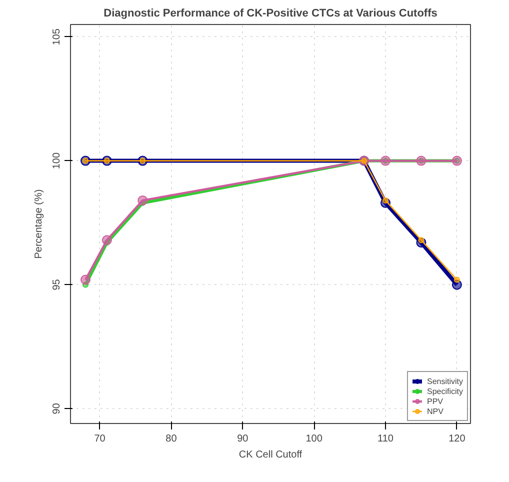 This screenshot has width=509, height=482. Describe the element at coordinates (172, 439) in the screenshot. I see `x-tick-label: 80` at that location.